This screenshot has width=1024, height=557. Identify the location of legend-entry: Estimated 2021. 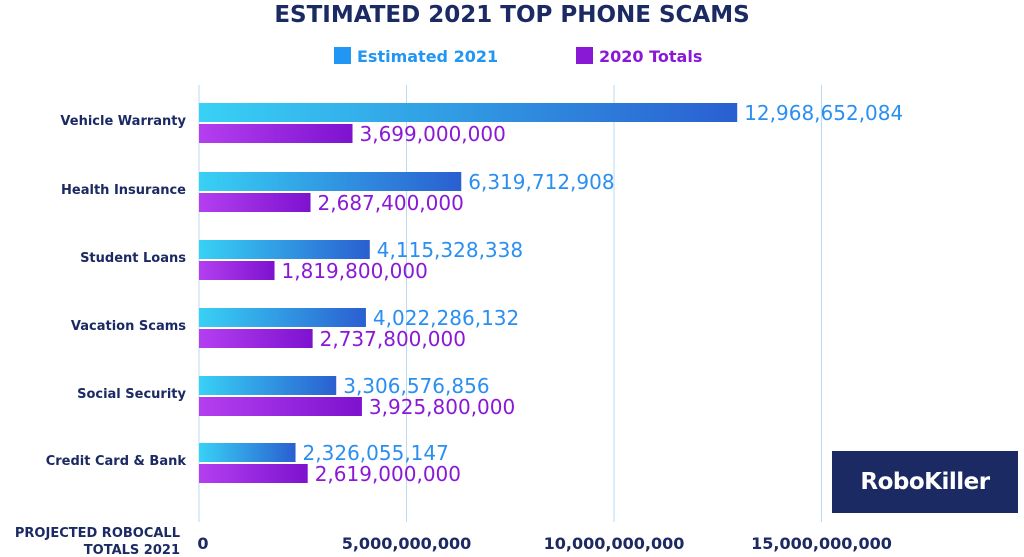
(427, 56).